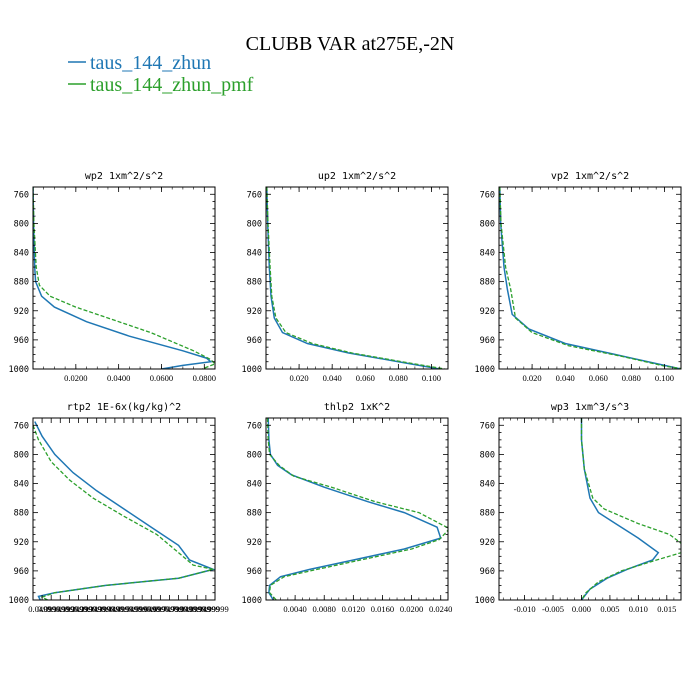 This screenshot has width=700, height=700. What do you see at coordinates (142, 609) in the screenshot?
I see `x-tick-label: 0.59999` at bounding box center [142, 609].